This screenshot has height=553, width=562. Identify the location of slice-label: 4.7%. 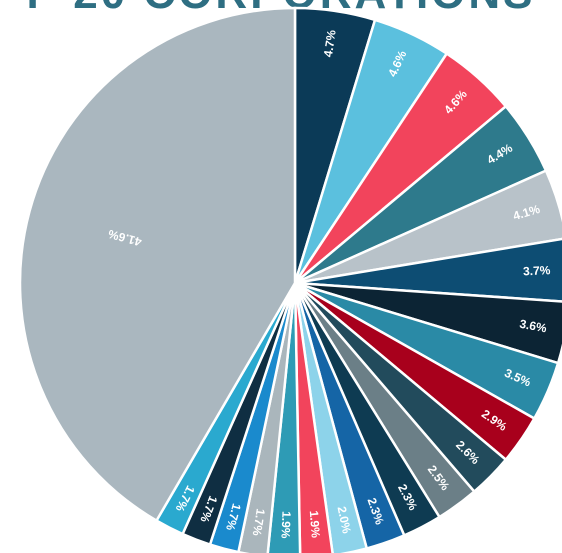
(330, 43).